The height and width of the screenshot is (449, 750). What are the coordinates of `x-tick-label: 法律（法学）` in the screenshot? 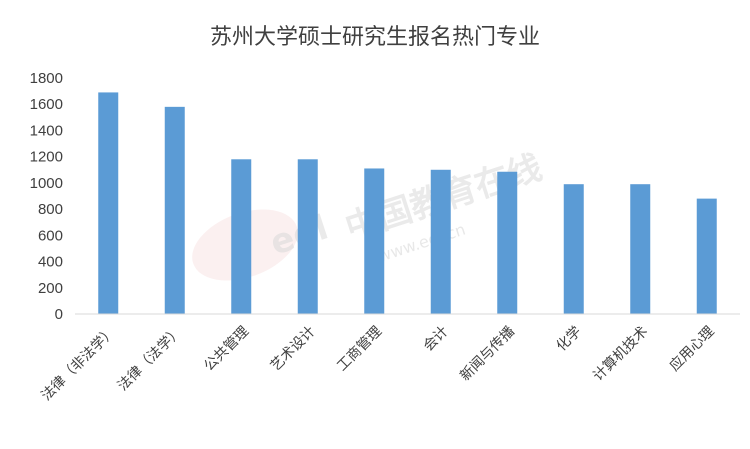 It's located at (150, 359).